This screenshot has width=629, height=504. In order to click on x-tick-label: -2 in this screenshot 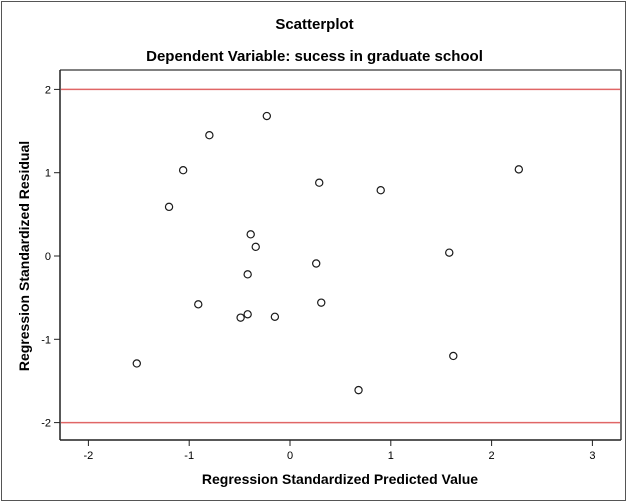, I will do `click(89, 456)`.